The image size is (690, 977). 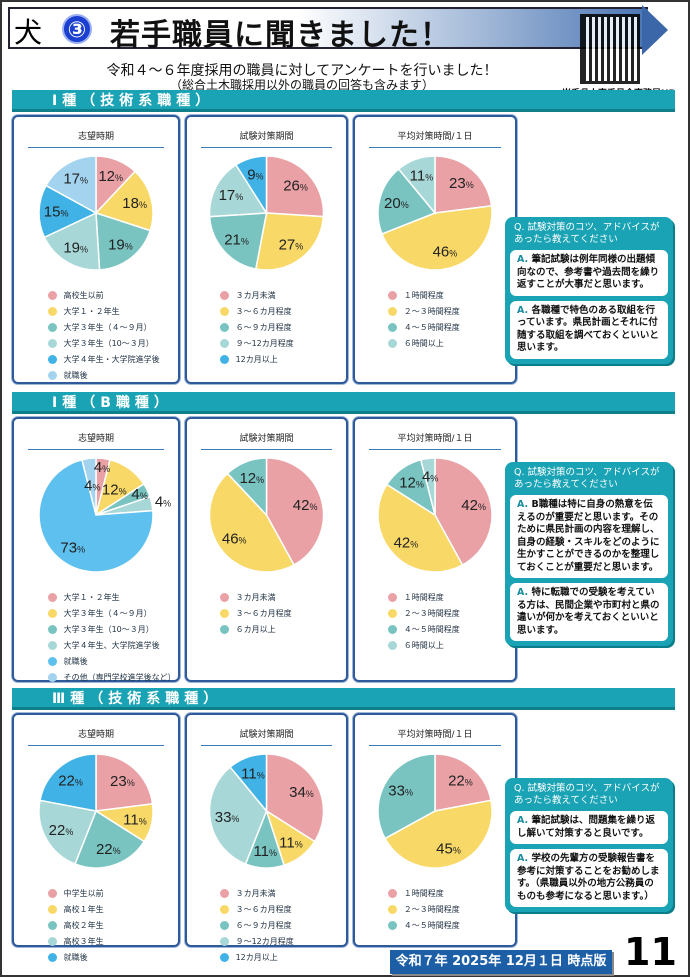 What do you see at coordinates (431, 613) in the screenshot?
I see `legend-label: ２～３時間程度` at bounding box center [431, 613].